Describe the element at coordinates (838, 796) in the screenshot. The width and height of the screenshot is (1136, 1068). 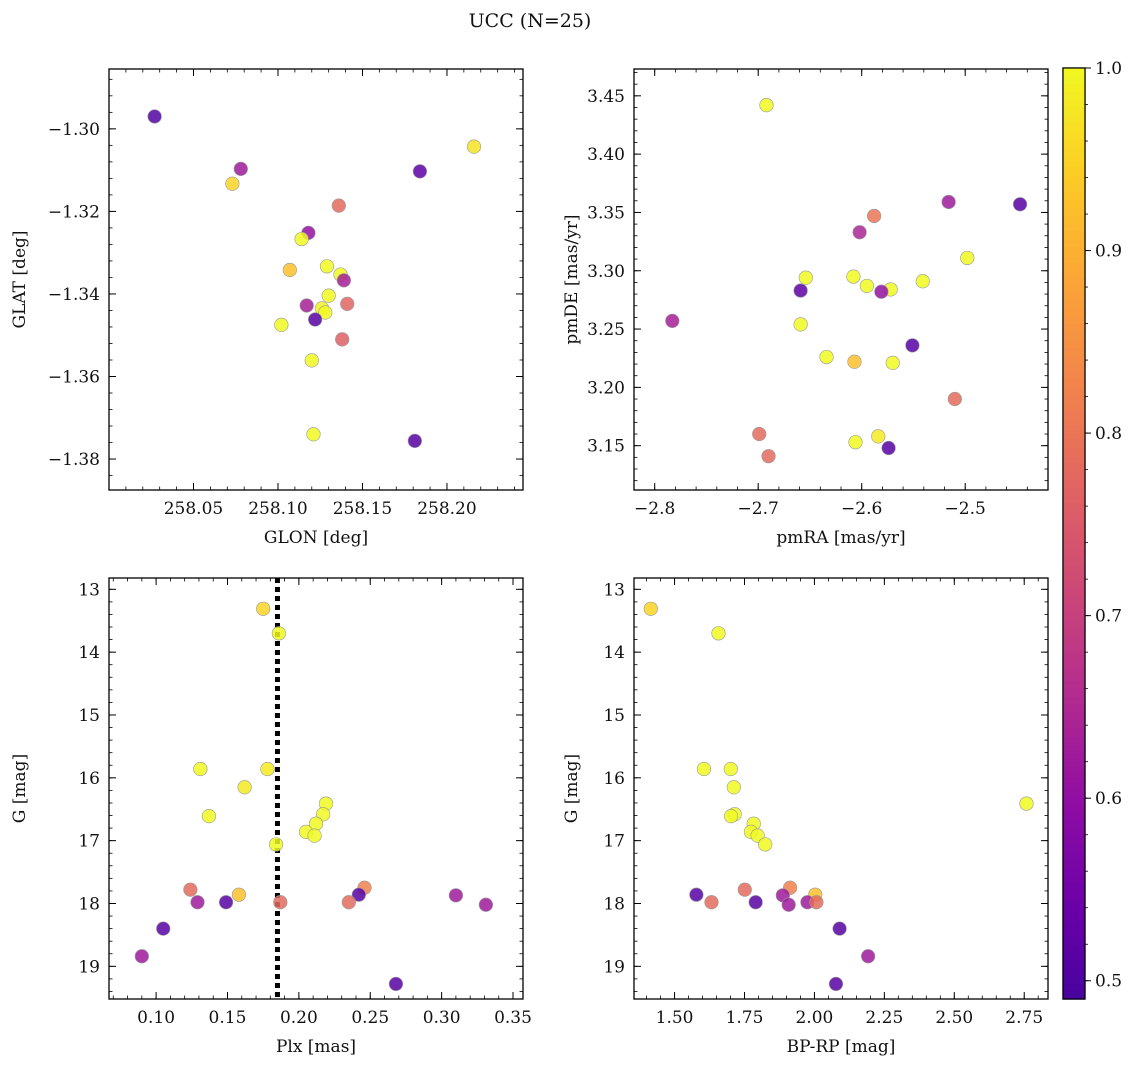
I see `scatter-points` at that location.